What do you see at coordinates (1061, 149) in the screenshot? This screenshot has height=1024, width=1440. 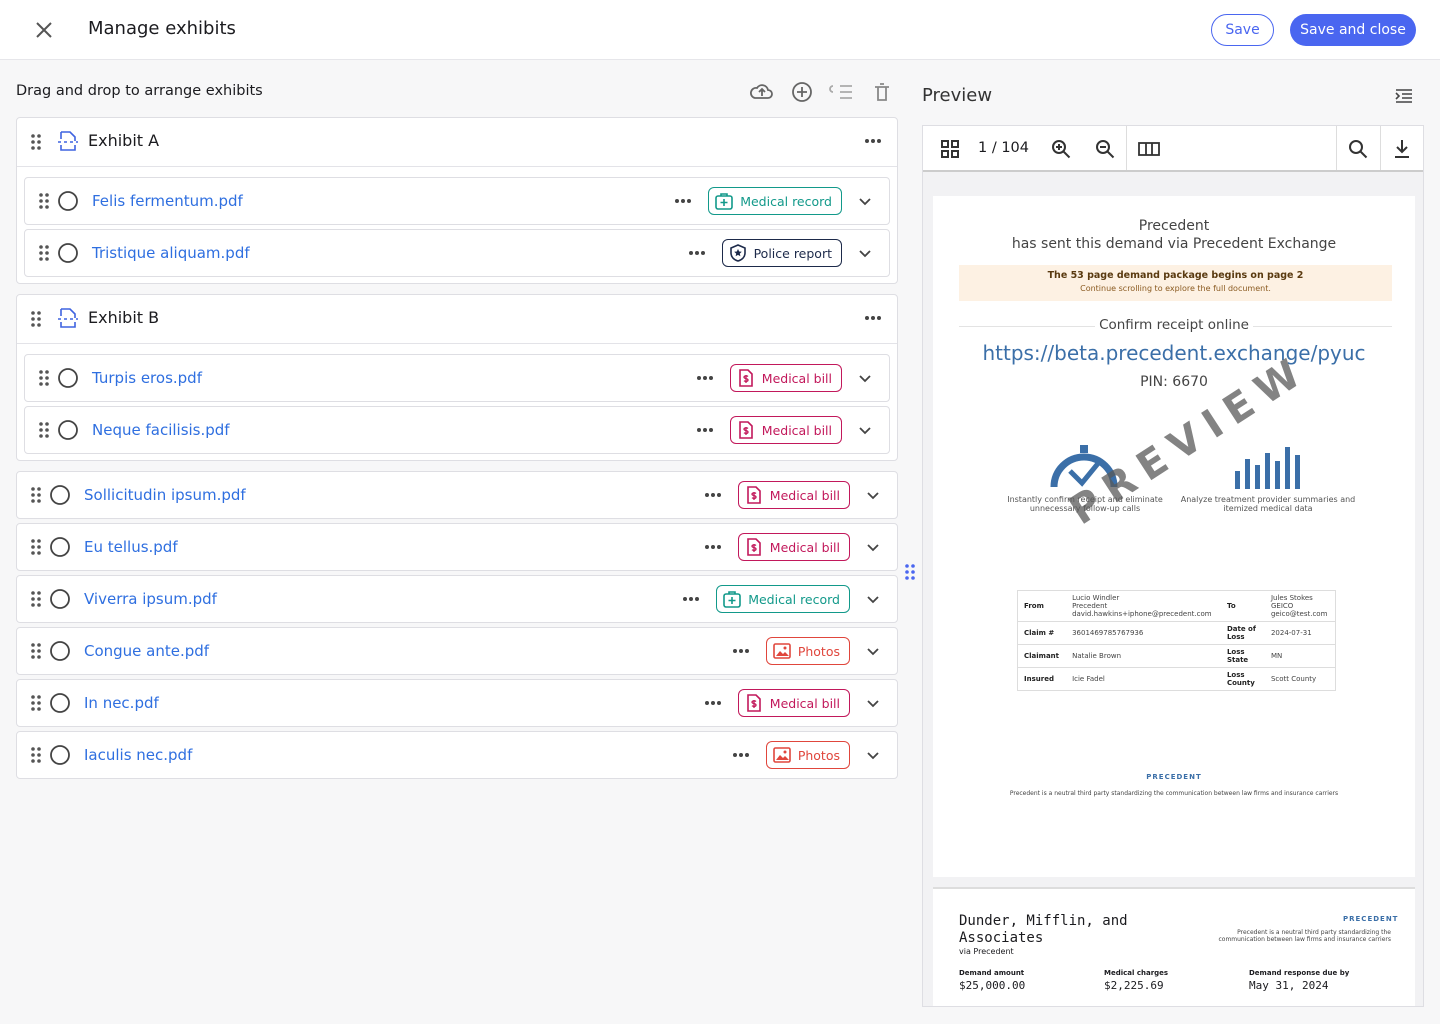 I see `zoom-in` at bounding box center [1061, 149].